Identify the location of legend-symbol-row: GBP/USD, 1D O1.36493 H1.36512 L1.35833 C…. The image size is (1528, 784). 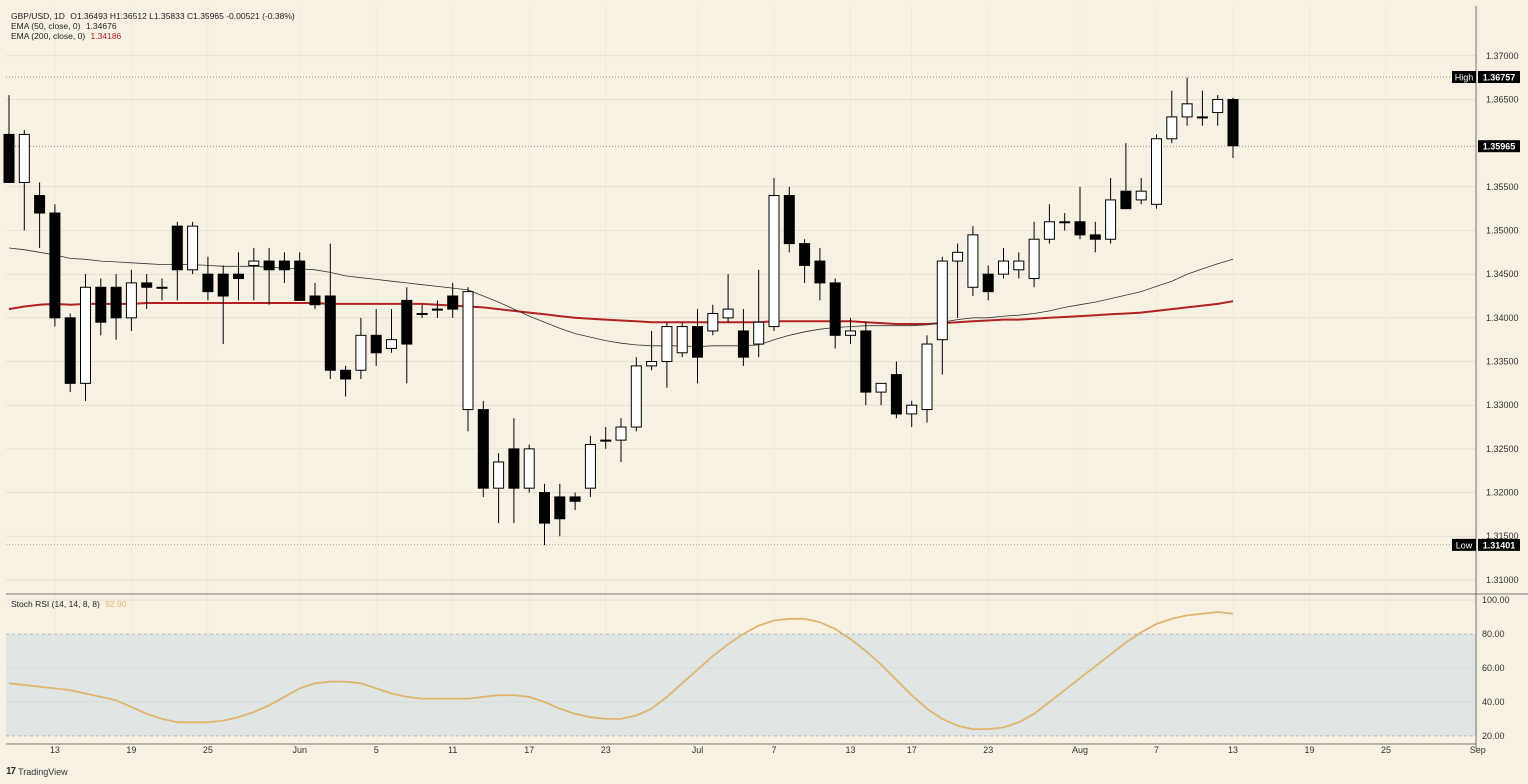
(153, 16).